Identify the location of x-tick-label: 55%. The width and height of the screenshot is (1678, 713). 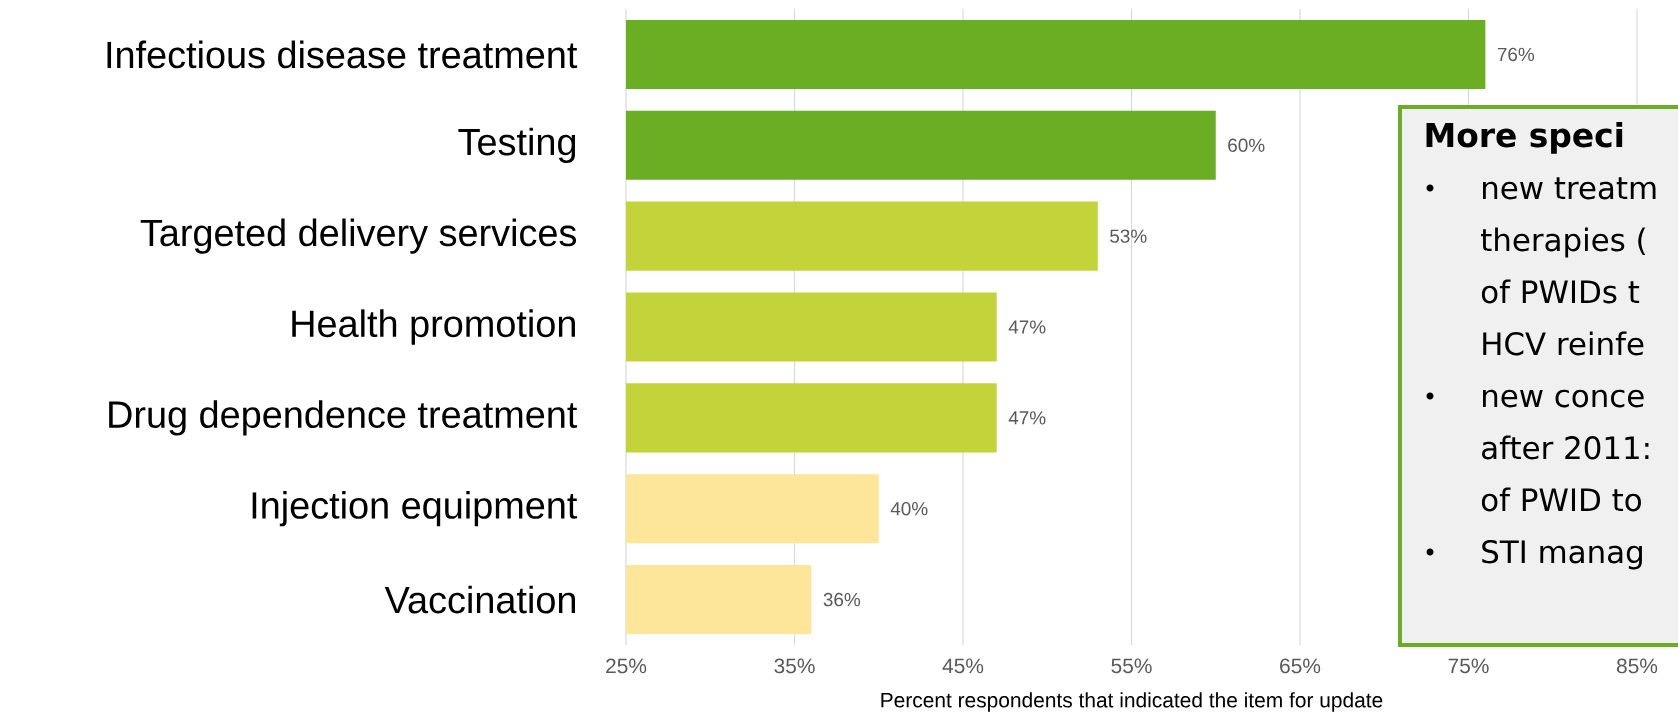
(1131, 666).